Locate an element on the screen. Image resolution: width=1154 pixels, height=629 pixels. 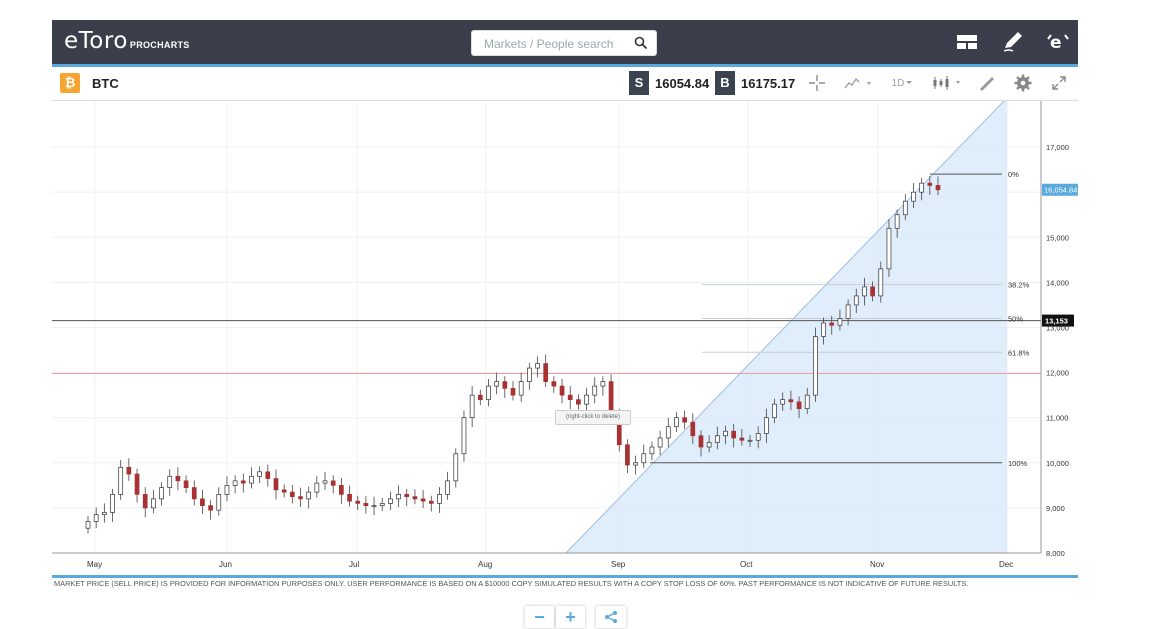
zoom-in-button: + is located at coordinates (570, 617).